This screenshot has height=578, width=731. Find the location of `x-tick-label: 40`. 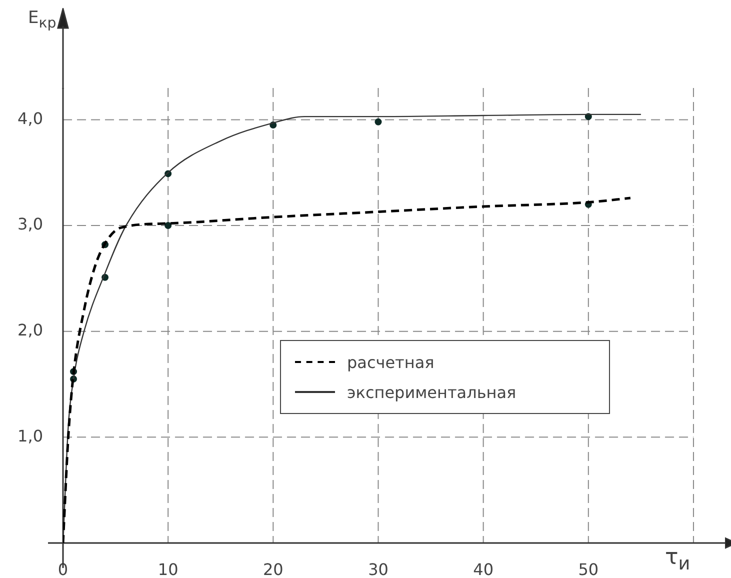

x-tick-label: 40 is located at coordinates (483, 569).